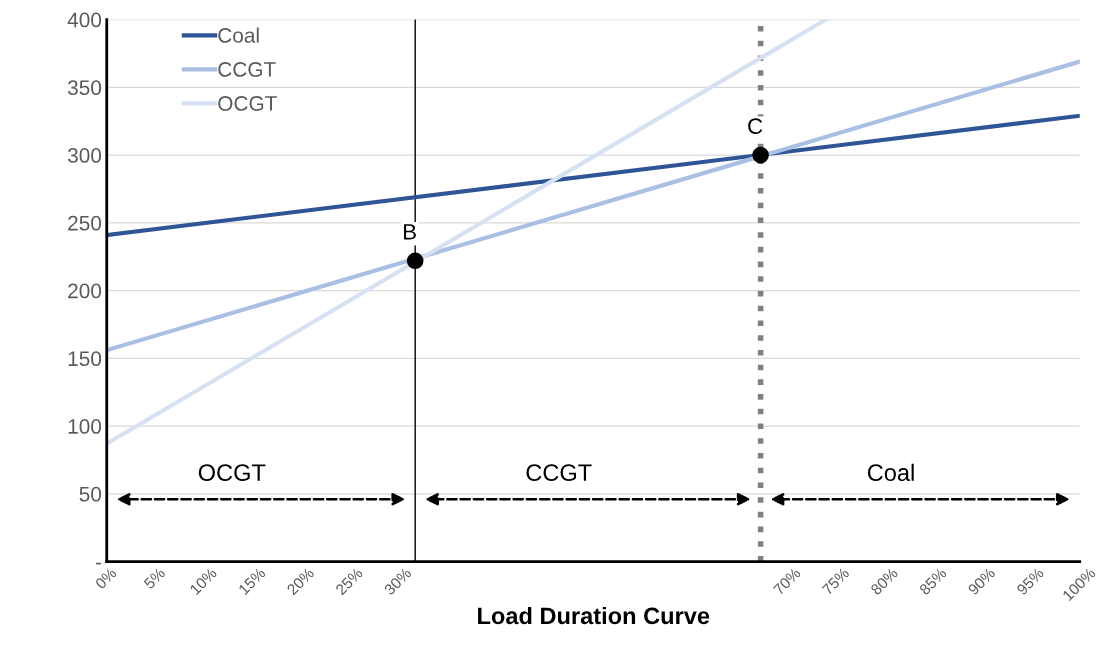  I want to click on x-axis-title: Load Duration Curve, so click(594, 615).